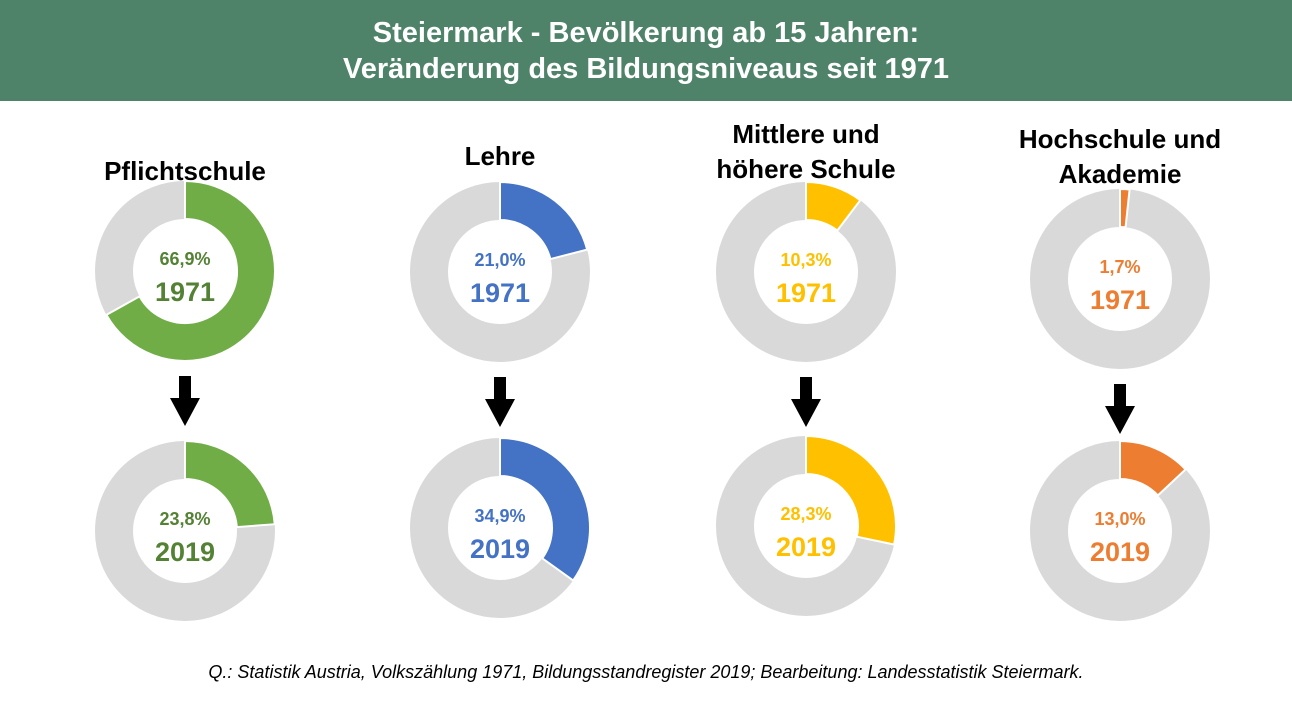 The height and width of the screenshot is (707, 1292). Describe the element at coordinates (806, 272) in the screenshot. I see `mittlere-hoehere-schule-1971-remainder-ring` at that location.